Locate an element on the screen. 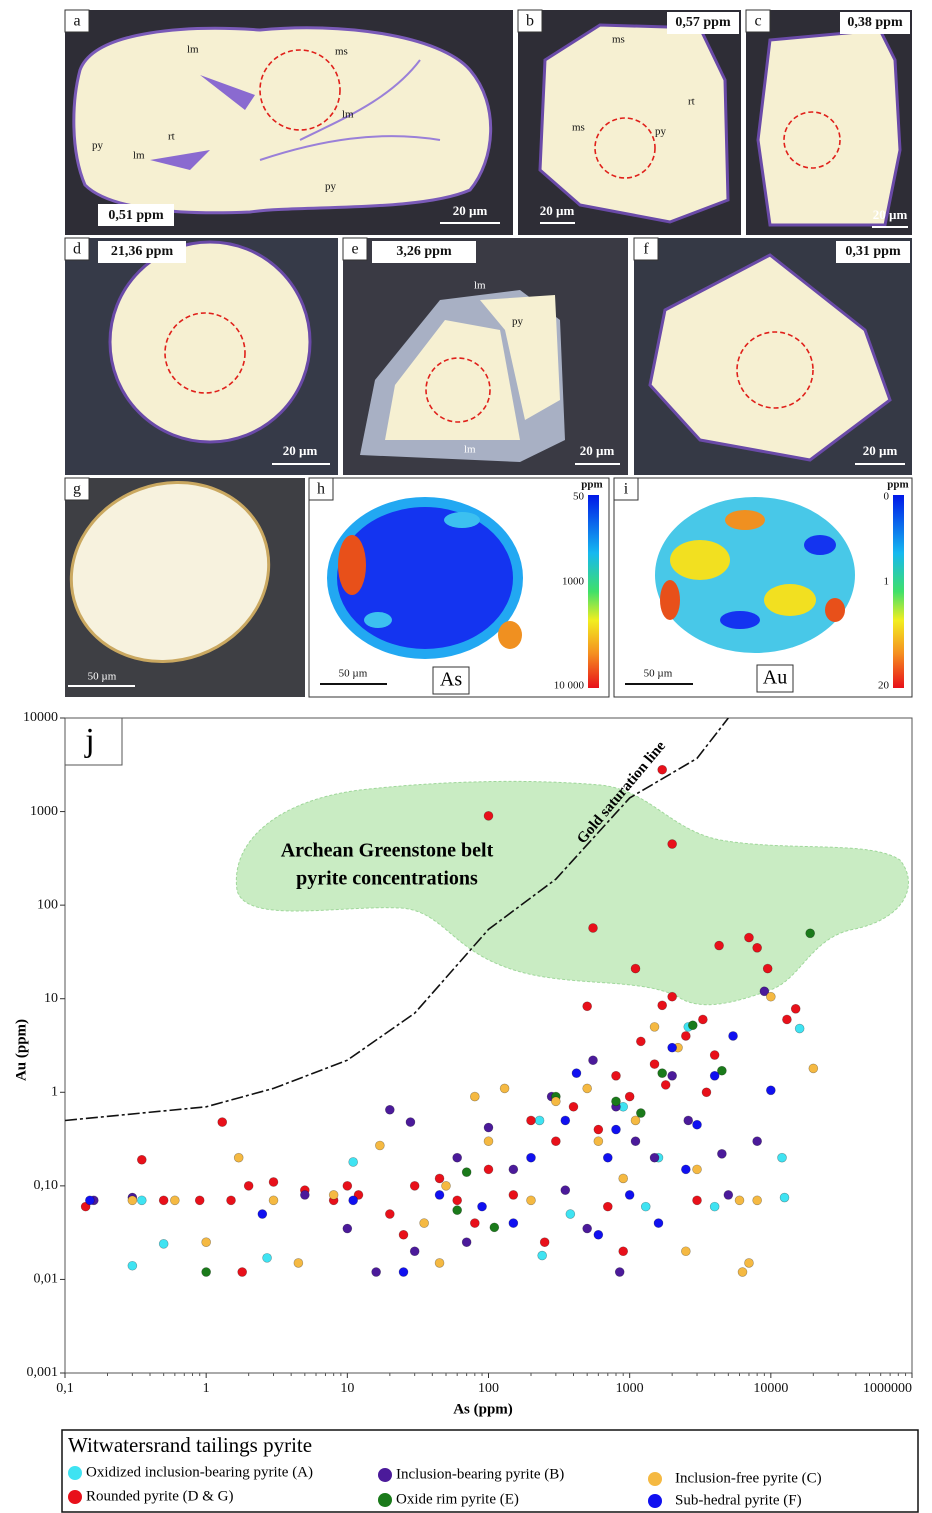 The image size is (932, 1513). panel-c: c 0,38 ppm 20 µm is located at coordinates (828, 122).